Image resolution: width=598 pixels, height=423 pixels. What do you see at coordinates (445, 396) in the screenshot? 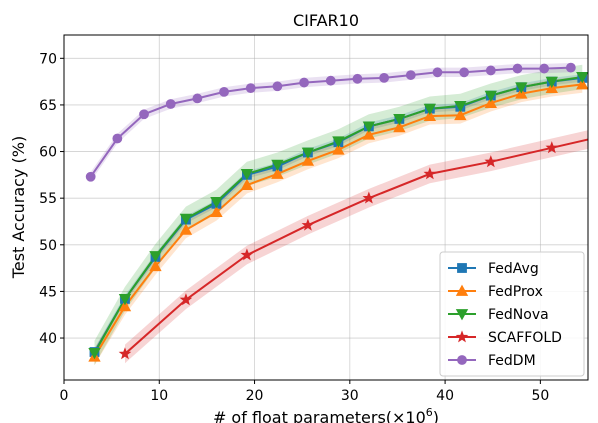
I see `x-tick-label: 40` at bounding box center [445, 396].